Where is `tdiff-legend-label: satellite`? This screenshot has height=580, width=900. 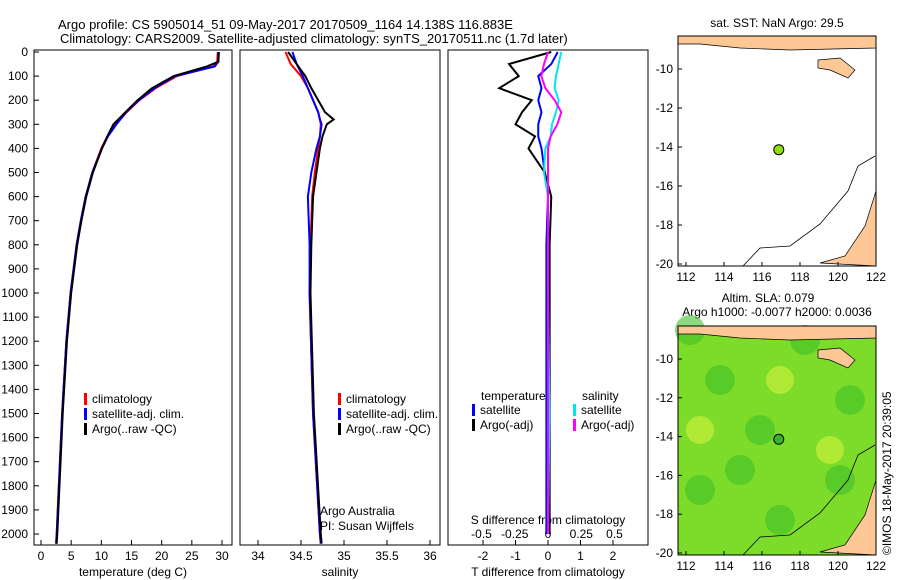 tdiff-legend-label: satellite is located at coordinates (500, 410).